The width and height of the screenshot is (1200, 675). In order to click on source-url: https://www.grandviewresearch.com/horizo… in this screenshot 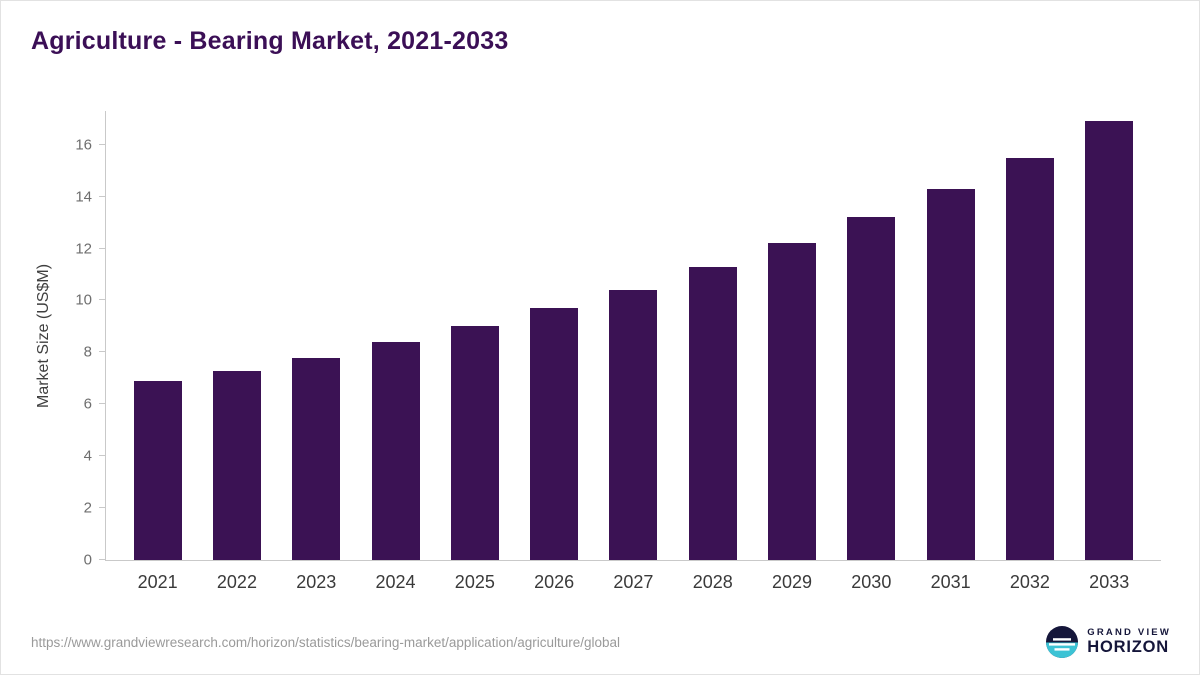, I will do `click(326, 642)`.